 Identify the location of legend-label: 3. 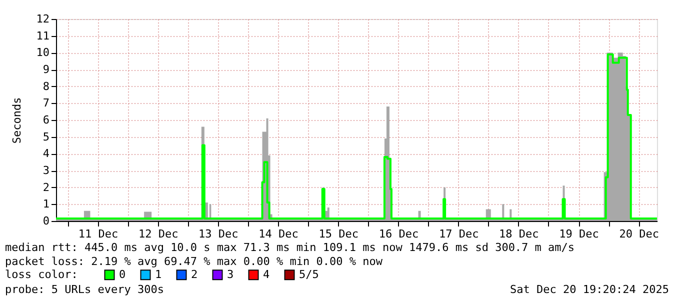
(230, 274).